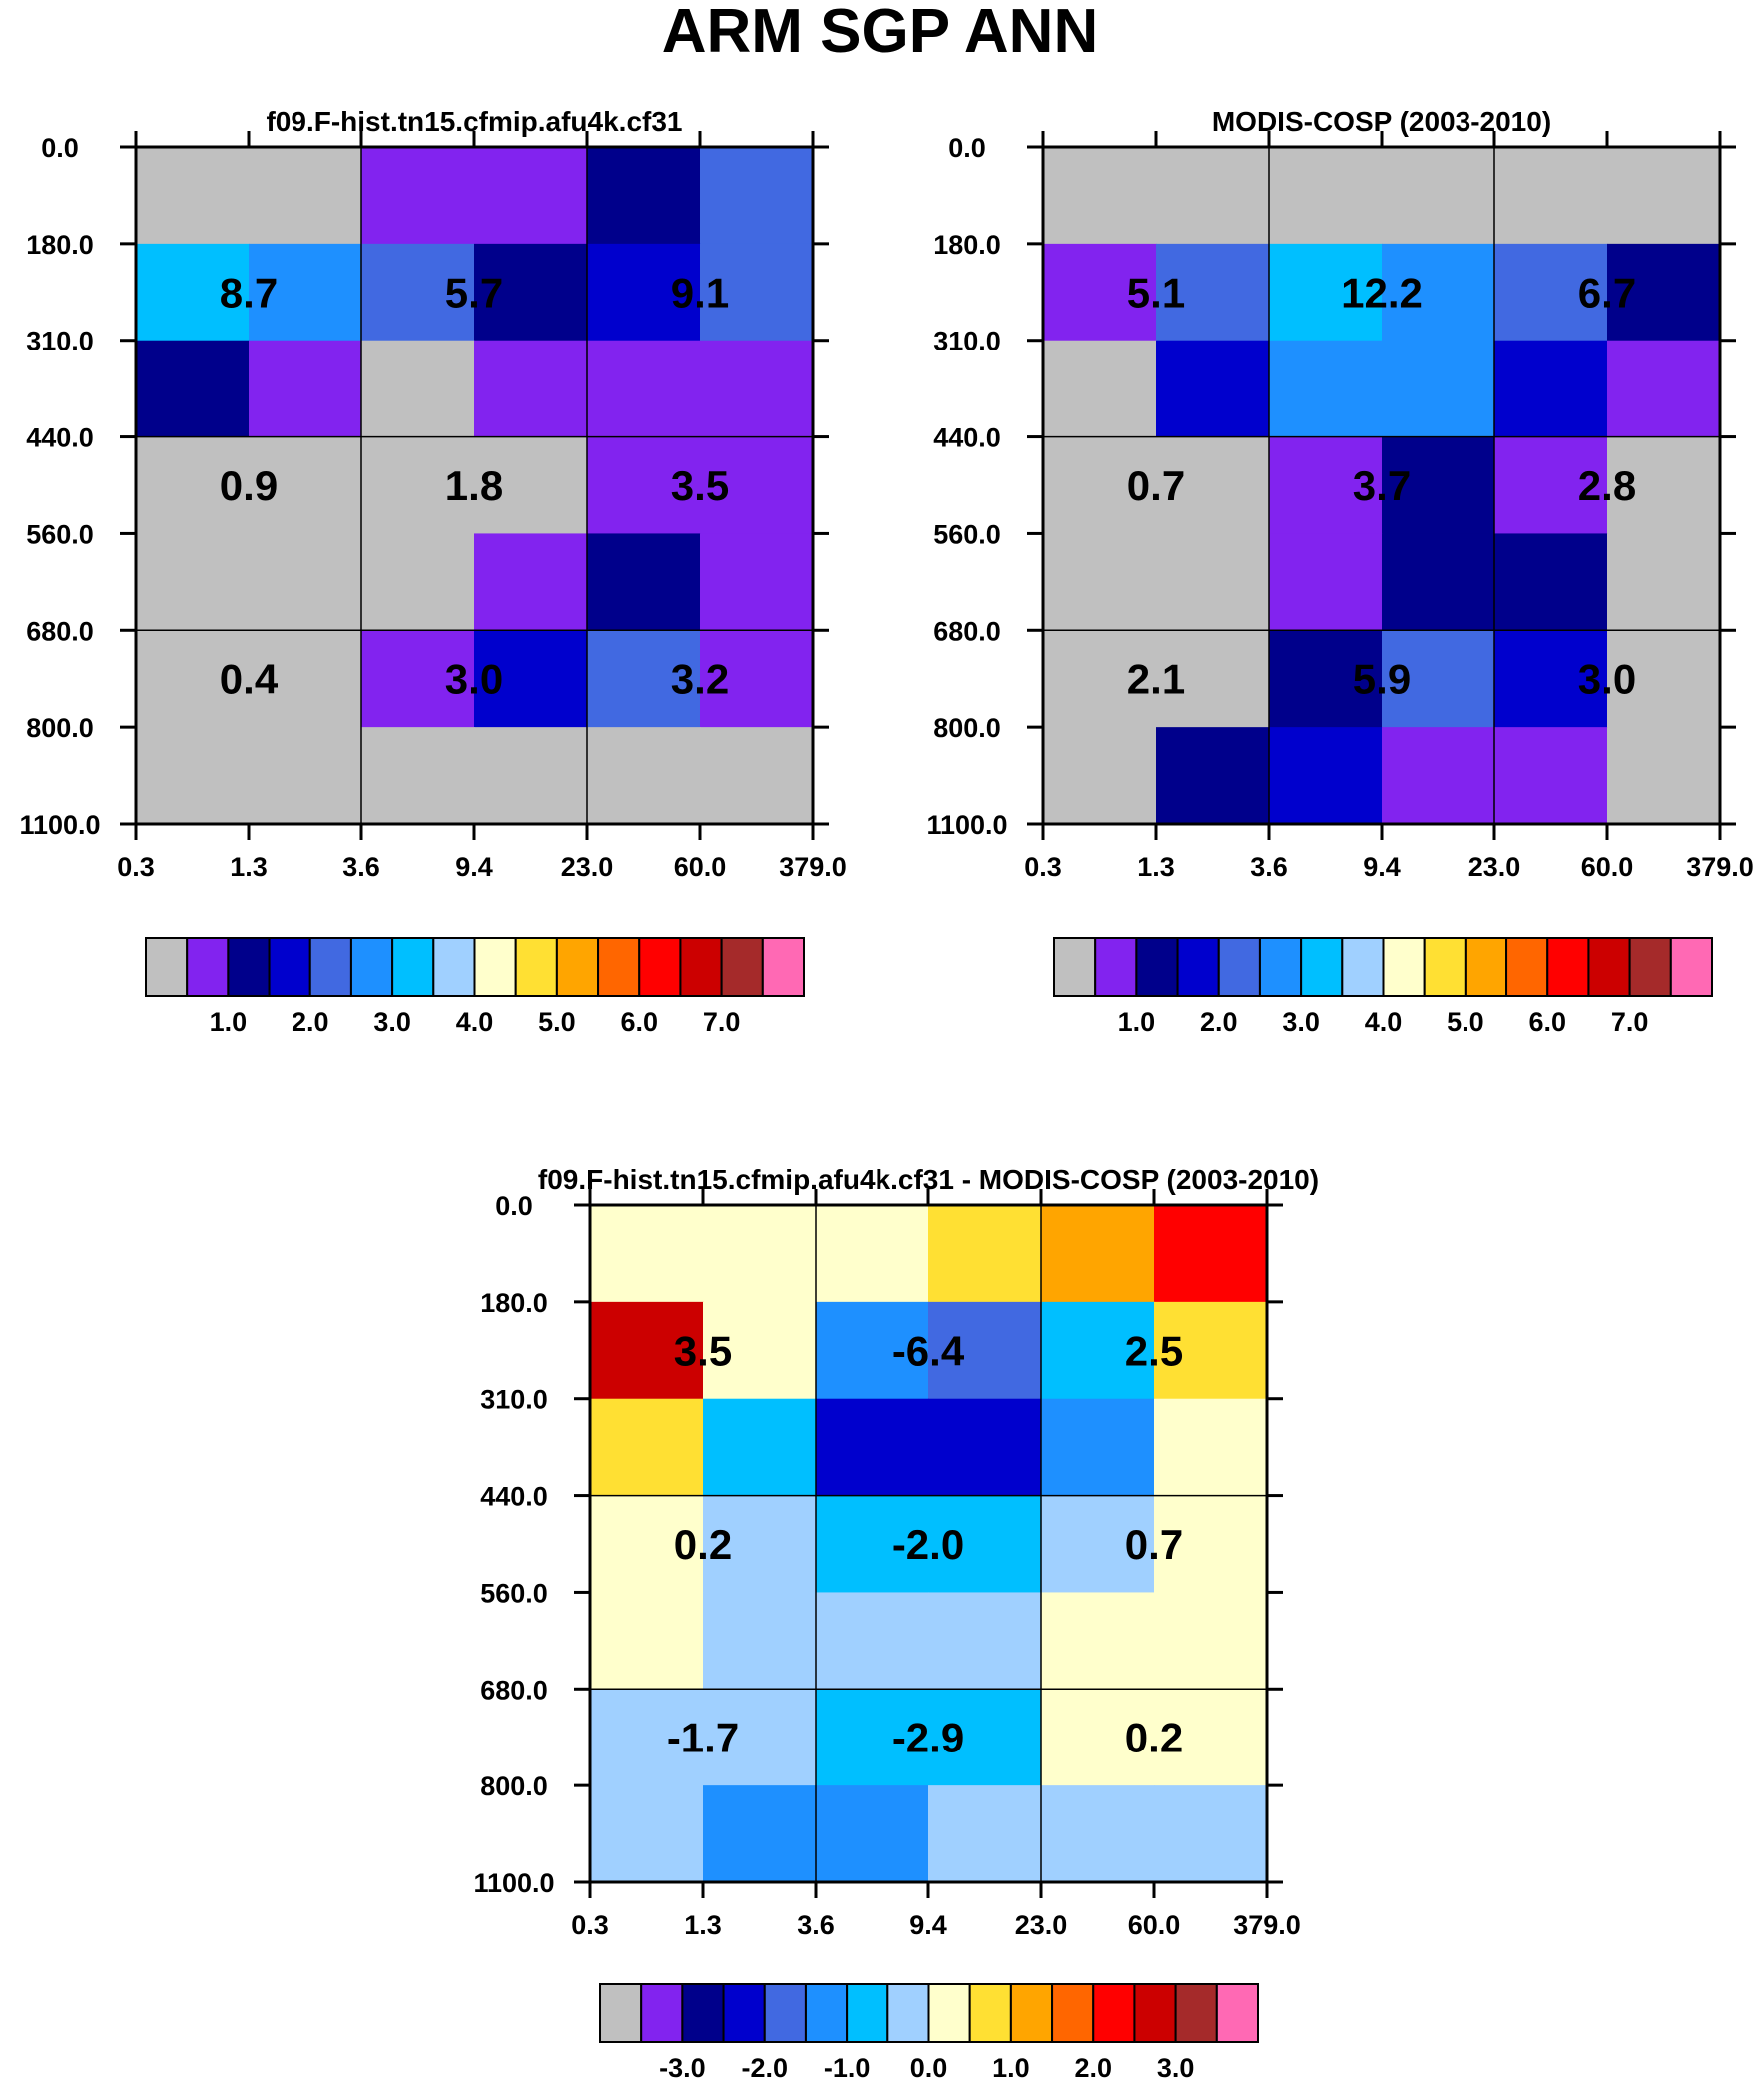 This screenshot has height=2100, width=1760. What do you see at coordinates (1607, 485) in the screenshot?
I see `data-label: 2.8` at bounding box center [1607, 485].